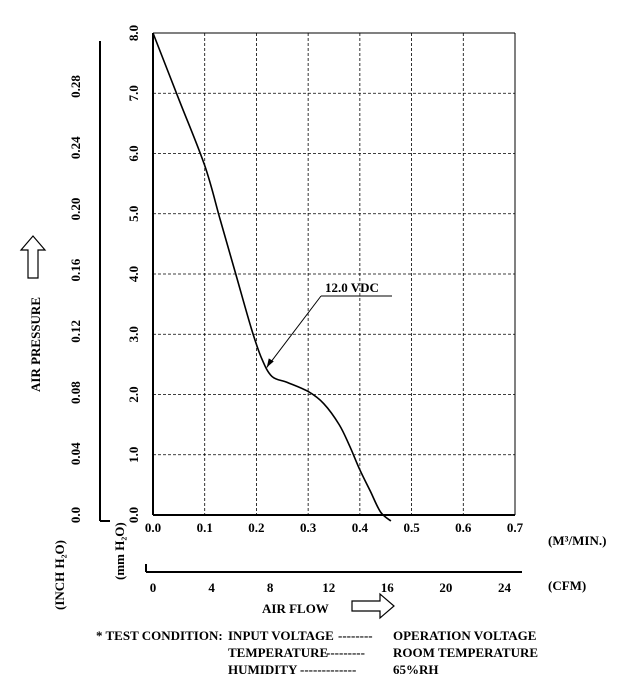 The width and height of the screenshot is (642, 690). I want to click on annotation-leader, so click(294, 331).